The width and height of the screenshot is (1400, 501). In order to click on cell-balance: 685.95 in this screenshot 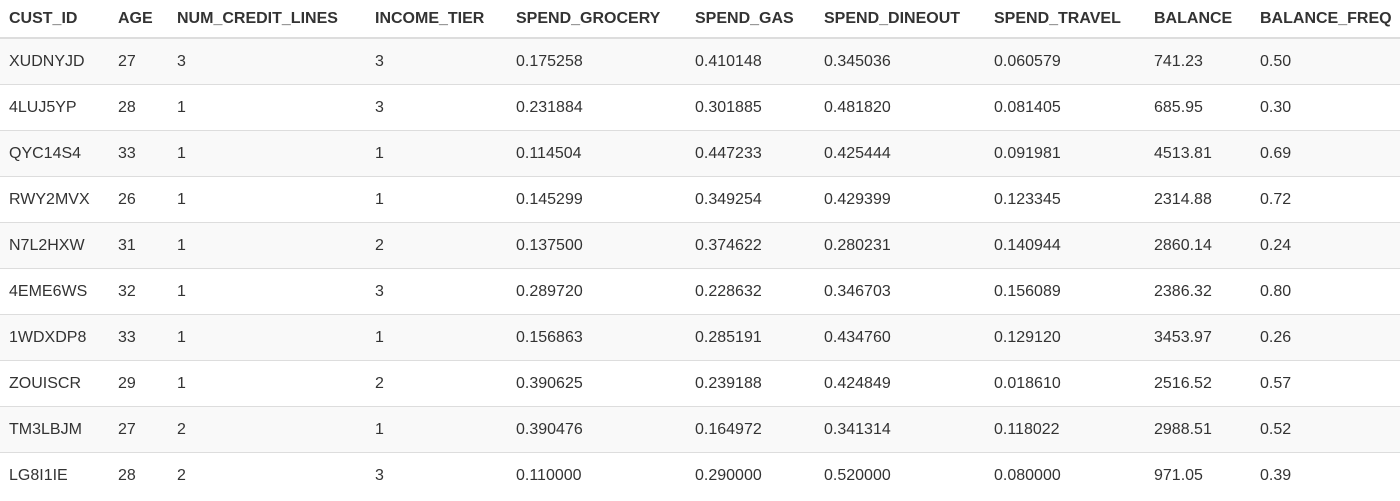, I will do `click(1198, 107)`.